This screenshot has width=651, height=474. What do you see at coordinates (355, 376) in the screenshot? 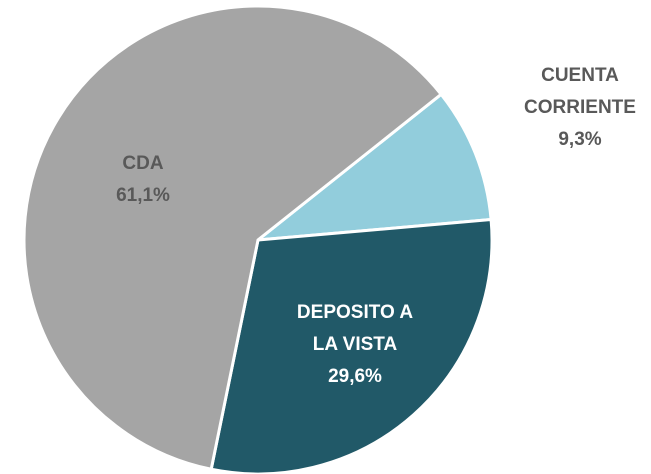
I see `value-label: 29,6%` at bounding box center [355, 376].